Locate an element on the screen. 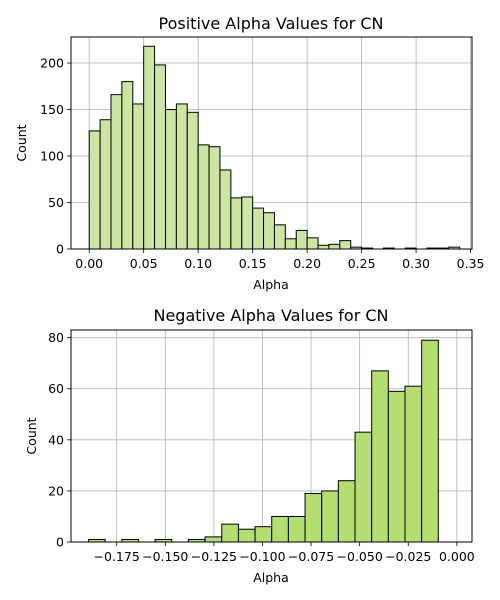 The width and height of the screenshot is (500, 600). x-tick-label: 0.30 is located at coordinates (416, 263).